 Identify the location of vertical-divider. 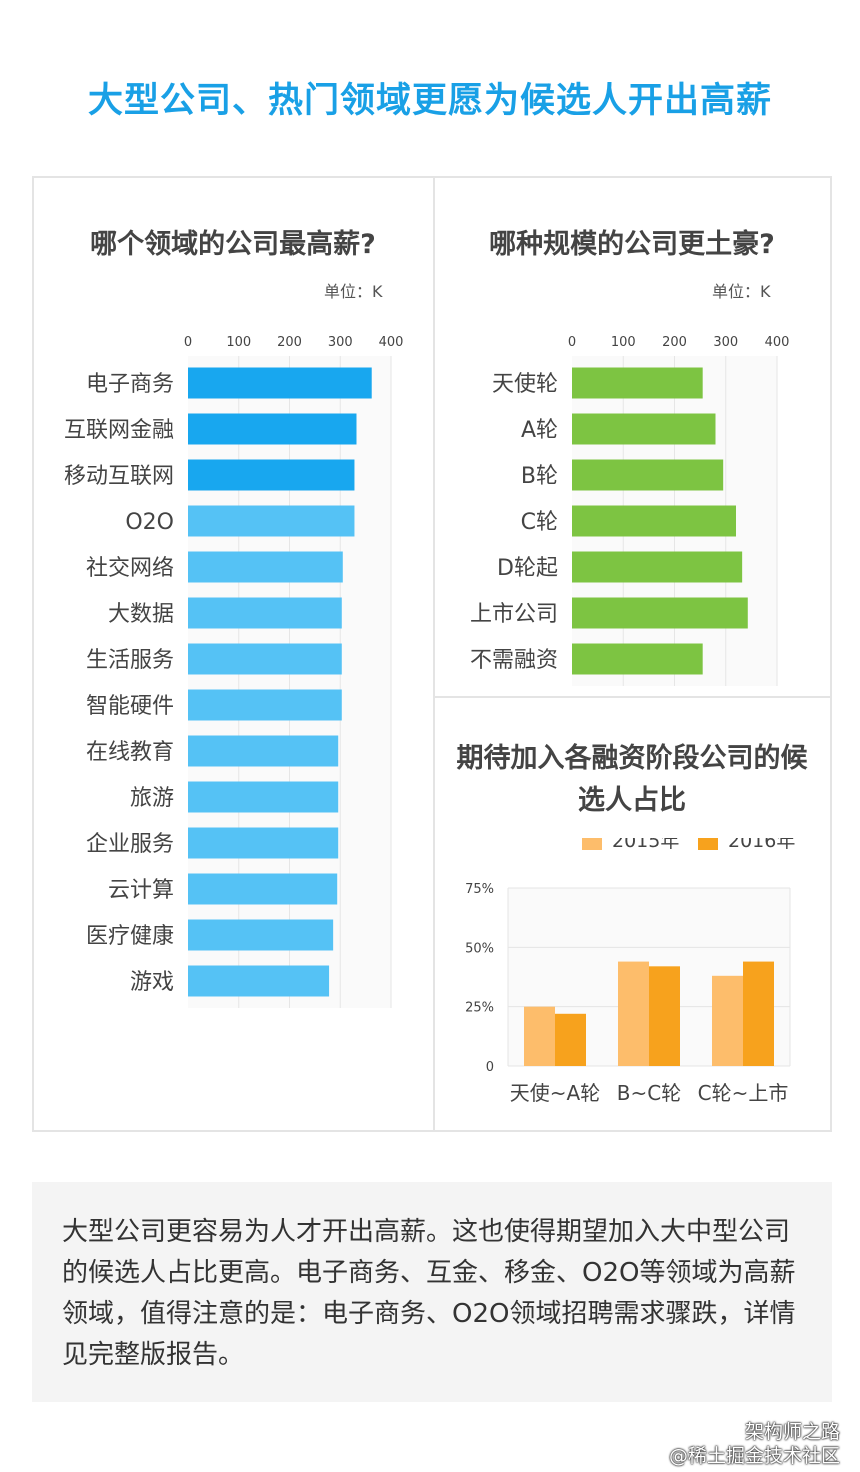
(434, 654).